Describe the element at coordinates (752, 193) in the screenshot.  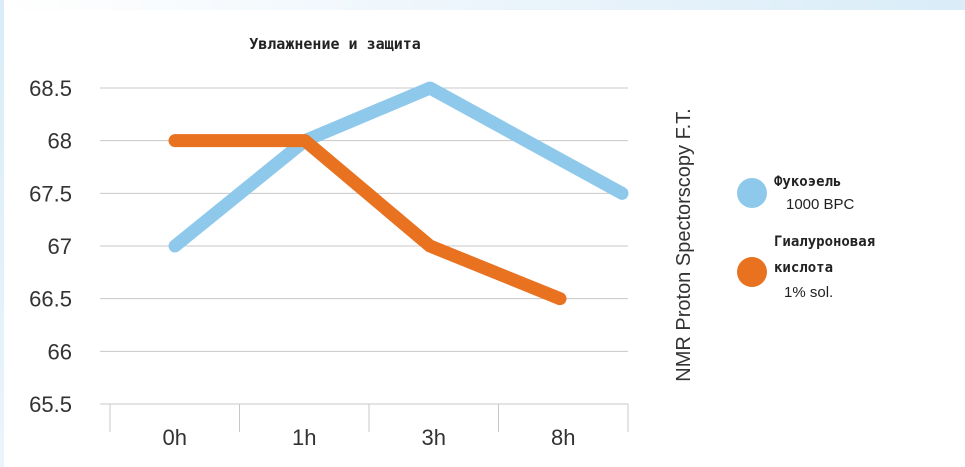
I see `legend-marker-fucoxel` at that location.